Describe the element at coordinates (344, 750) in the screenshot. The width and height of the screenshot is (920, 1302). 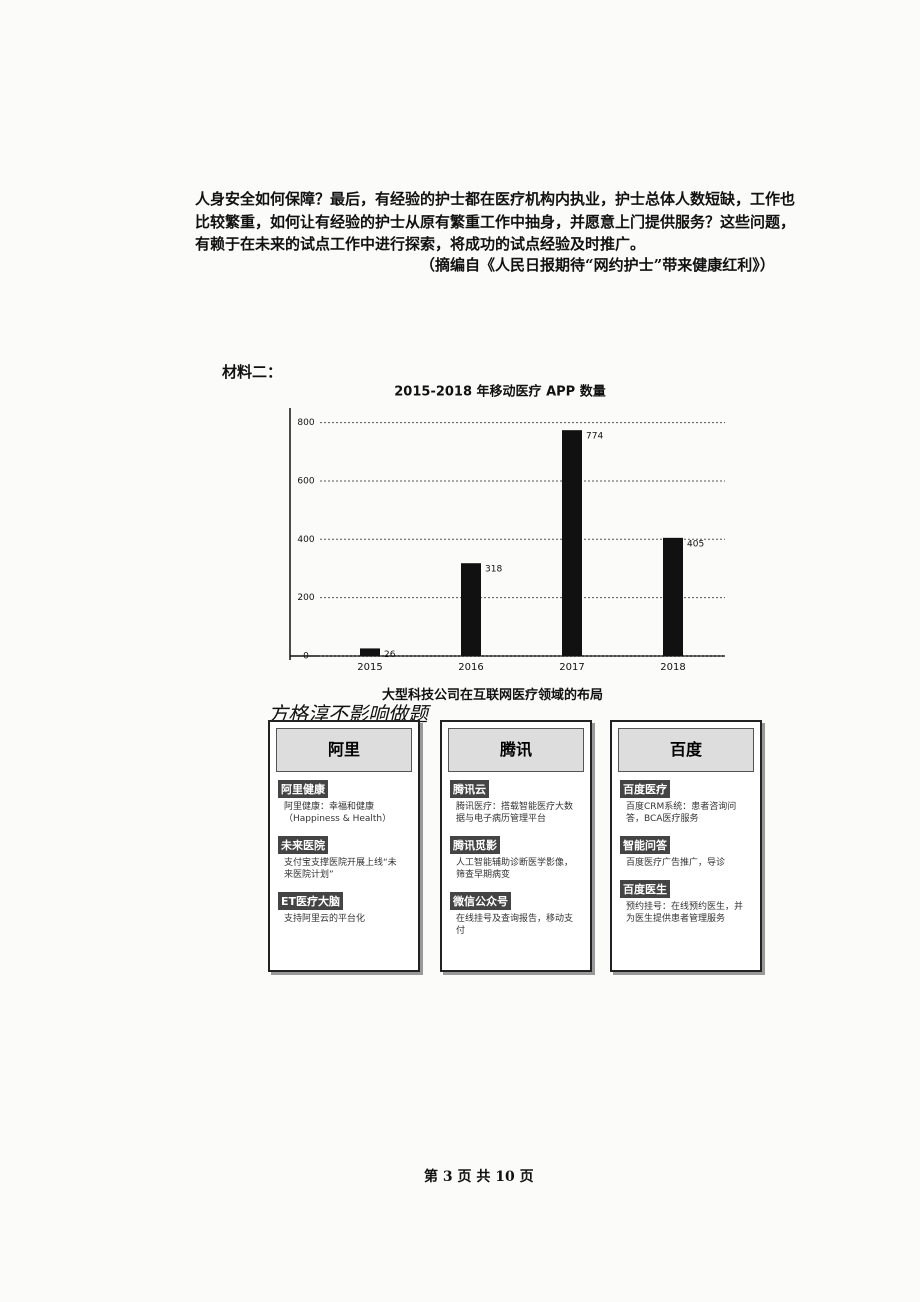
I see `company-name: 阿里` at that location.